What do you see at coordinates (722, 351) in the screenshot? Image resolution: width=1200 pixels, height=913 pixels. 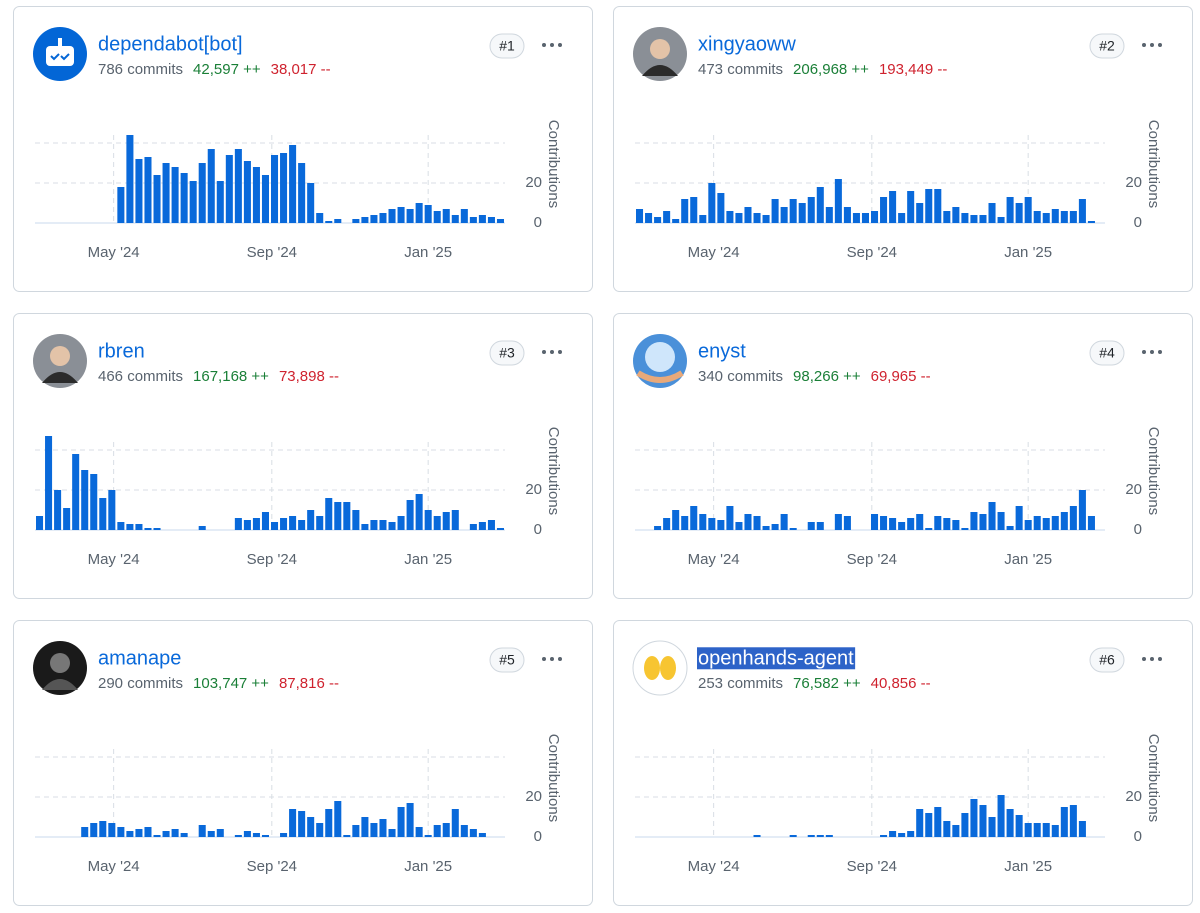 I see `contributor-name: enyst` at bounding box center [722, 351].